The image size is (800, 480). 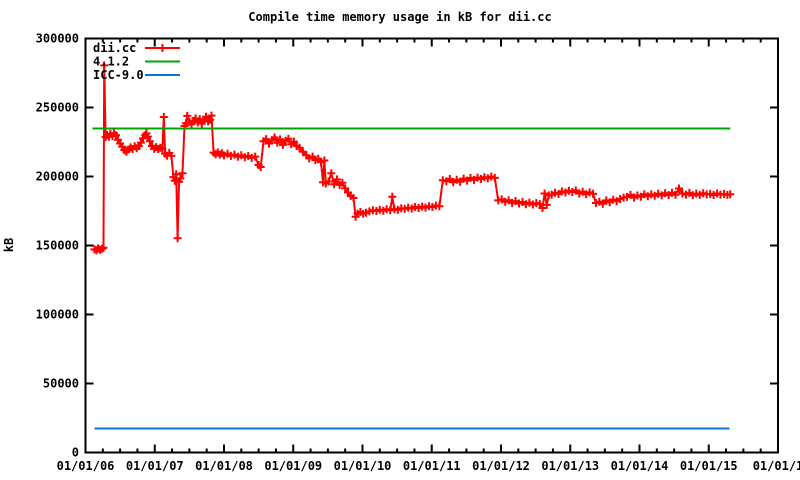 What do you see at coordinates (57, 315) in the screenshot?
I see `y-tick-label: 100000` at bounding box center [57, 315].